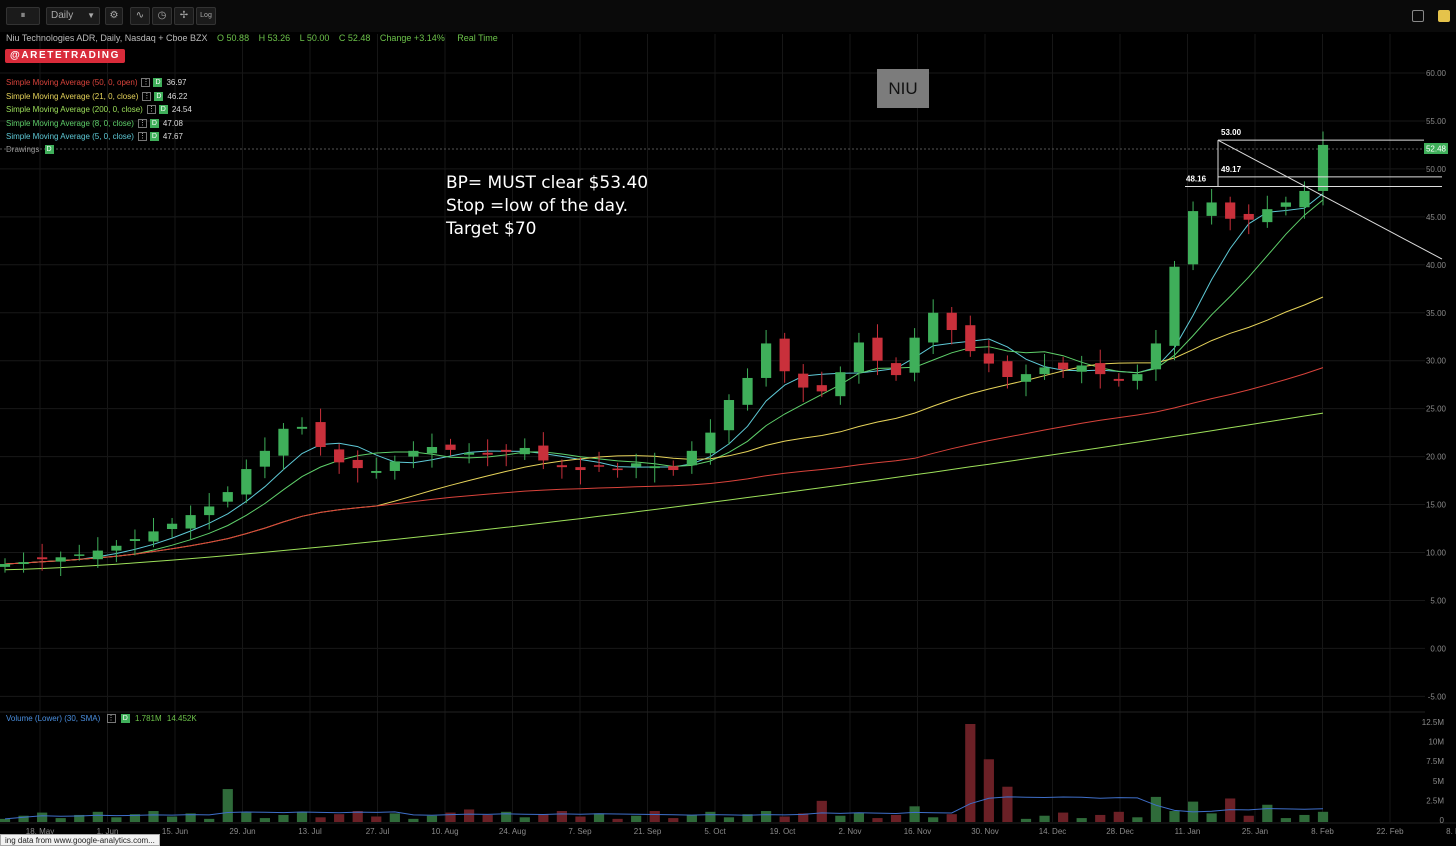  I want to click on brand-watermark: @ARETETRADING, so click(65, 56).